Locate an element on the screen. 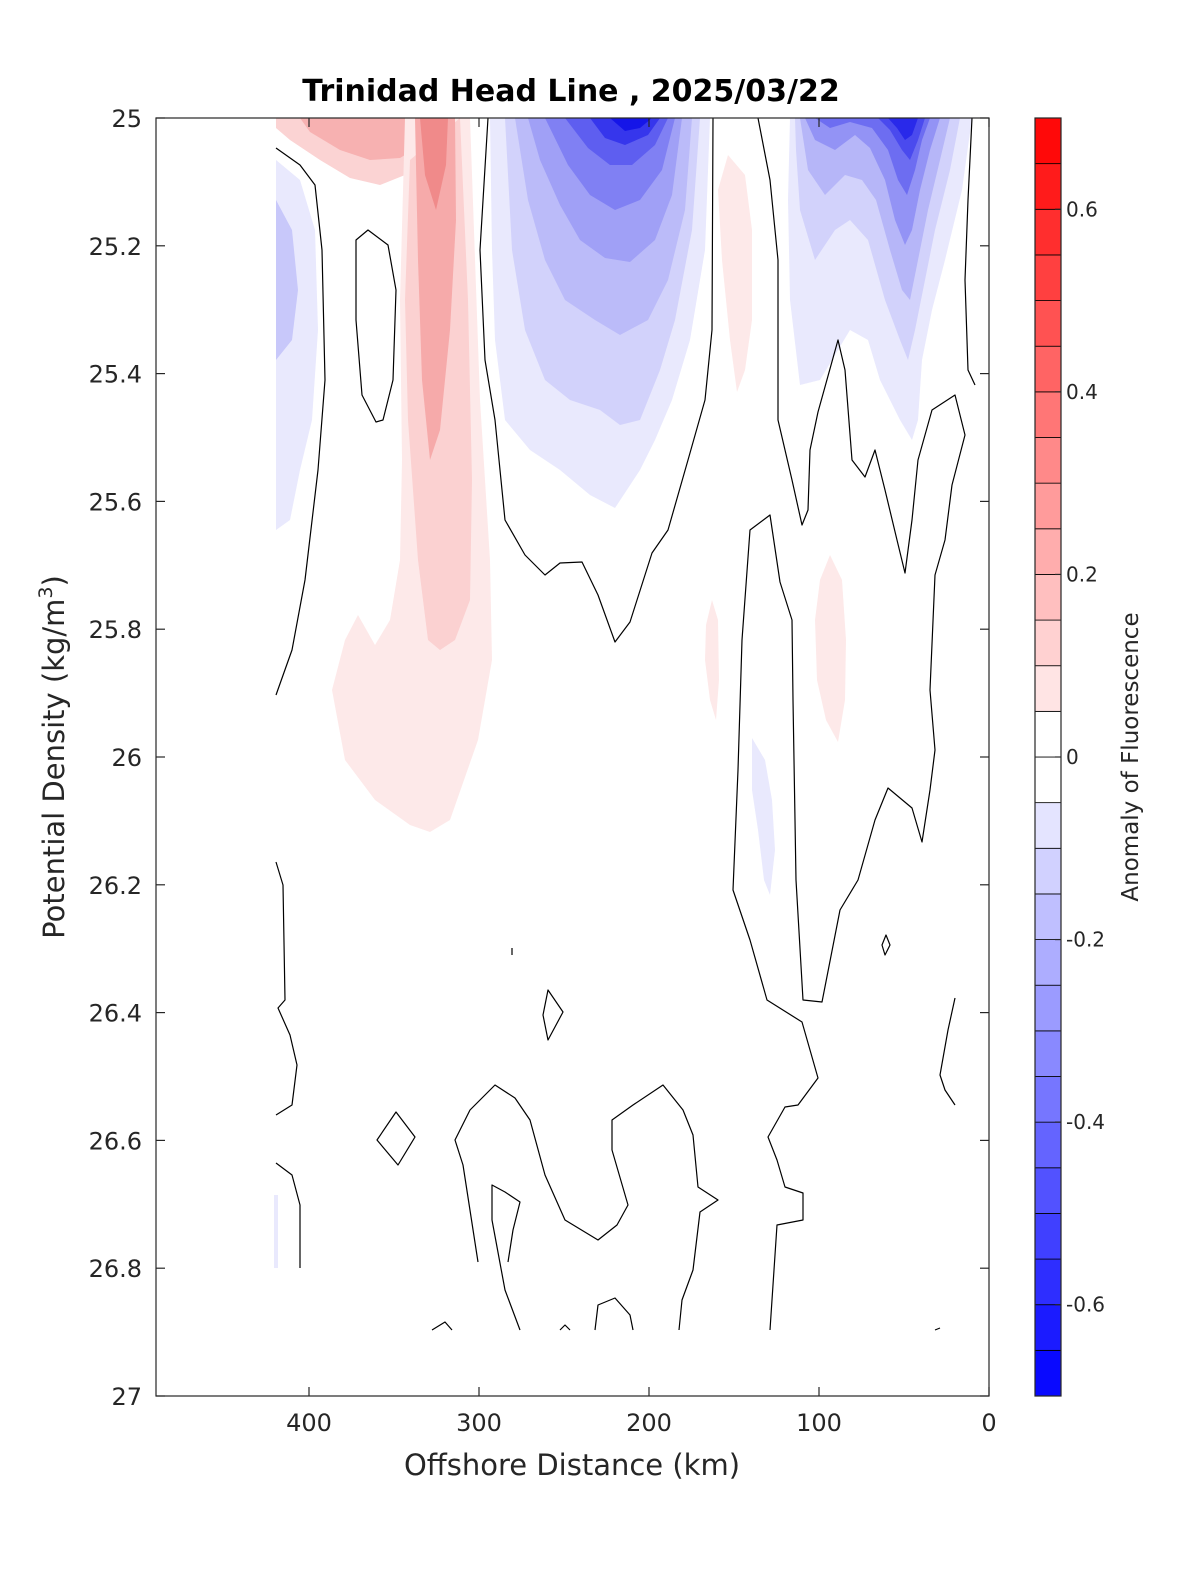 The width and height of the screenshot is (1200, 1575). colorbar: 0.6 0.4 0.2 0 -0.2 -0.4 -0.6 is located at coordinates (1069, 757).